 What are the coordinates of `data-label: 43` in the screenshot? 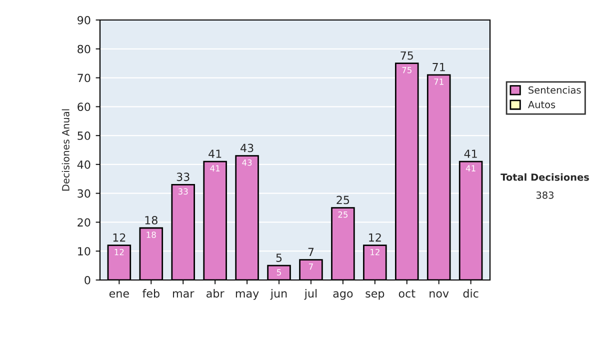 It's located at (247, 162).